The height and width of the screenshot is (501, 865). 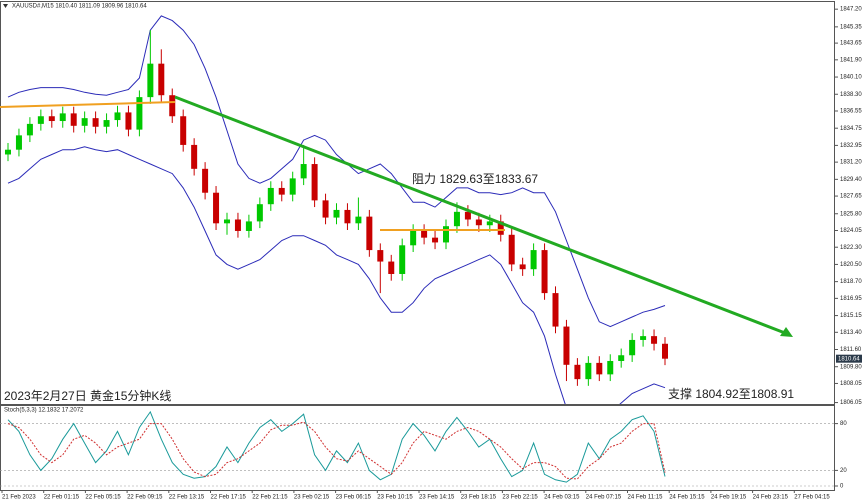 I want to click on stoch-d, so click(x=336, y=450).